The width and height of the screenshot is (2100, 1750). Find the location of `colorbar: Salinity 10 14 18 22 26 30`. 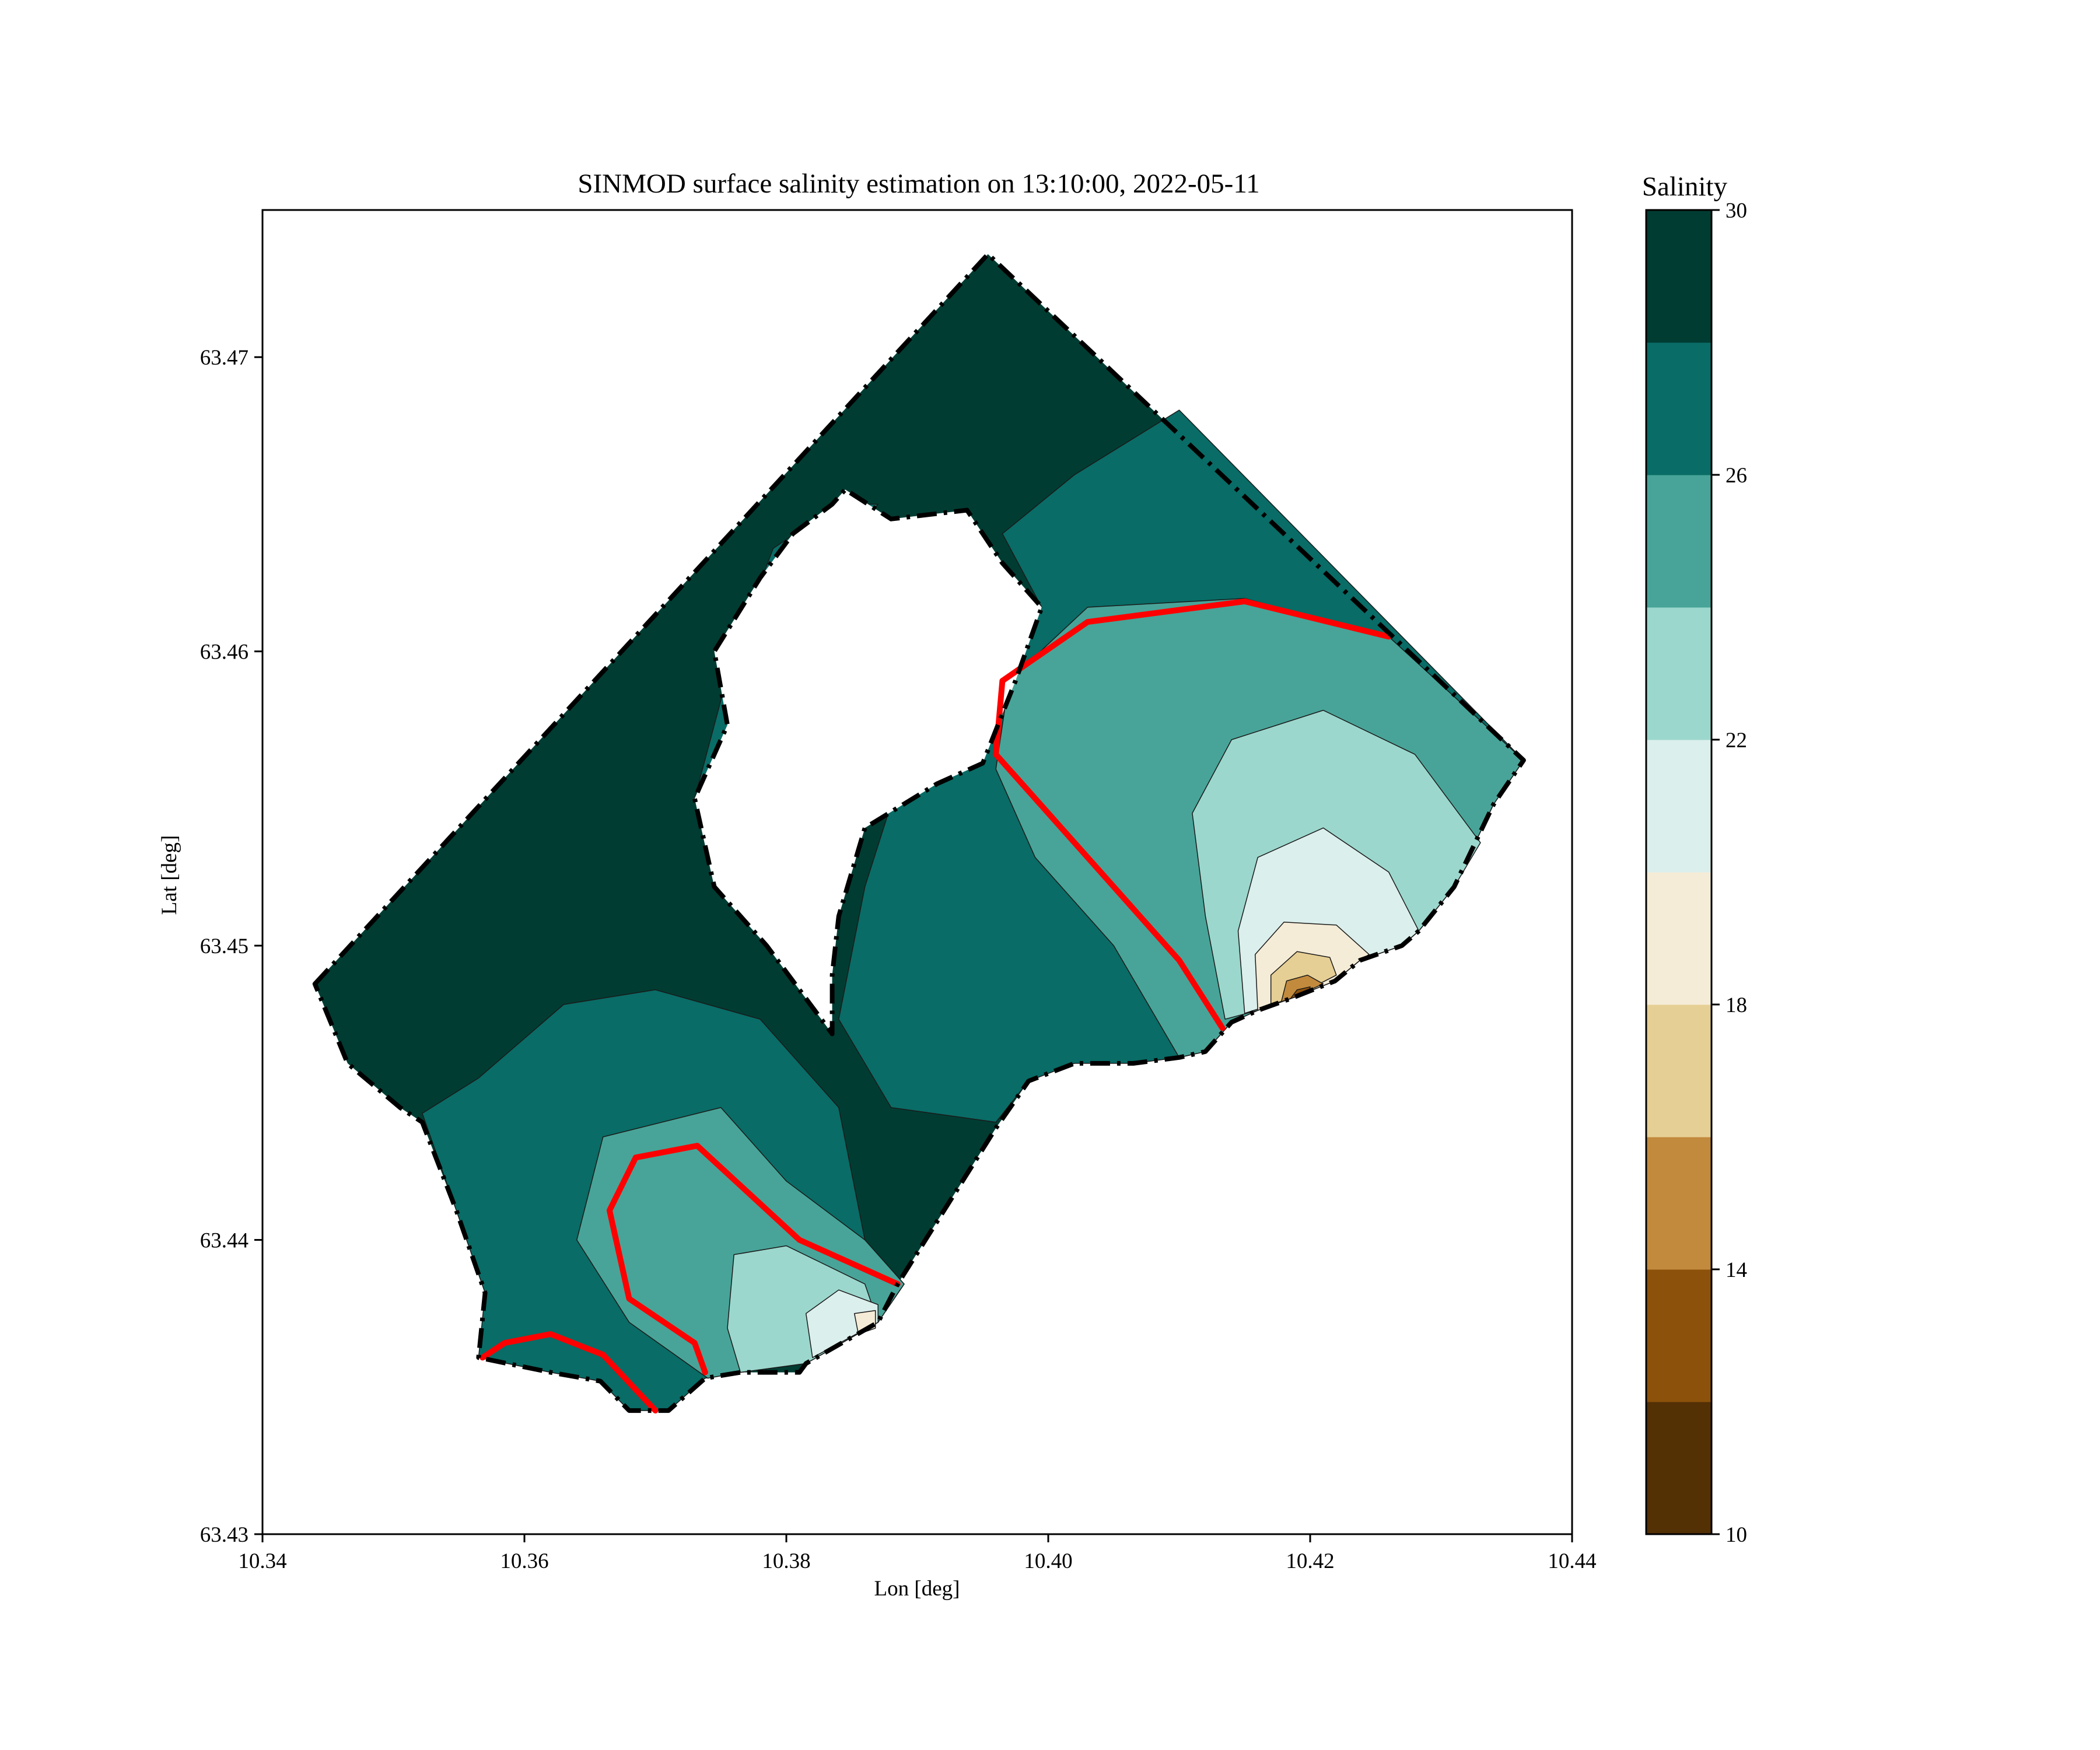

colorbar: Salinity 10 14 18 22 26 30 is located at coordinates (1694, 859).